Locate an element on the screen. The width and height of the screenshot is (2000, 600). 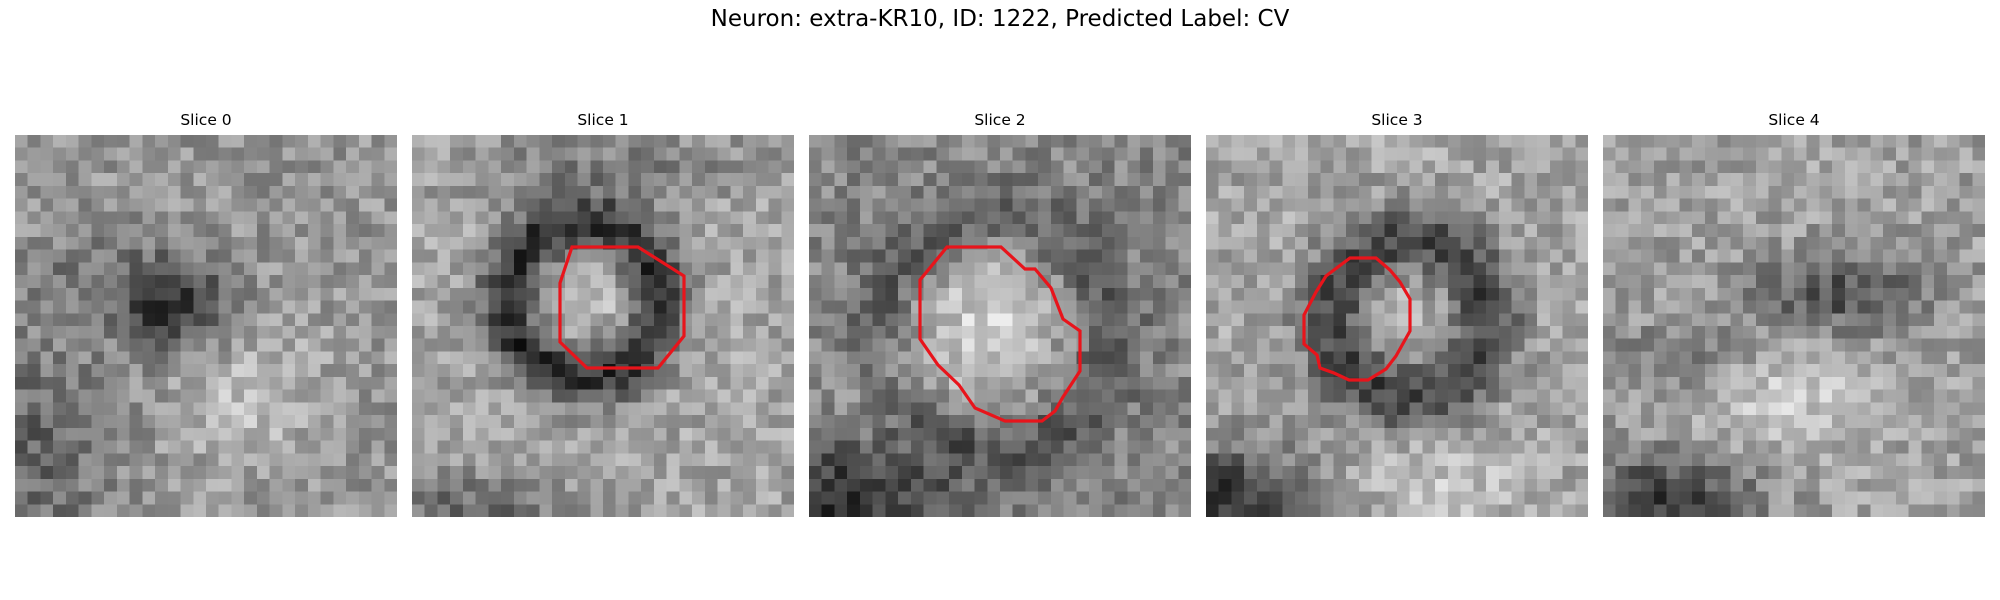
slice-title: Slice 3 is located at coordinates (1397, 120).